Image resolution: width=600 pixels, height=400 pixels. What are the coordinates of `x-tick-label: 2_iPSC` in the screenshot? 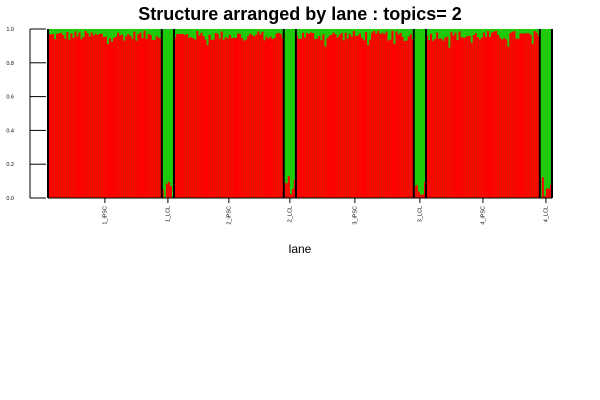 It's located at (229, 215).